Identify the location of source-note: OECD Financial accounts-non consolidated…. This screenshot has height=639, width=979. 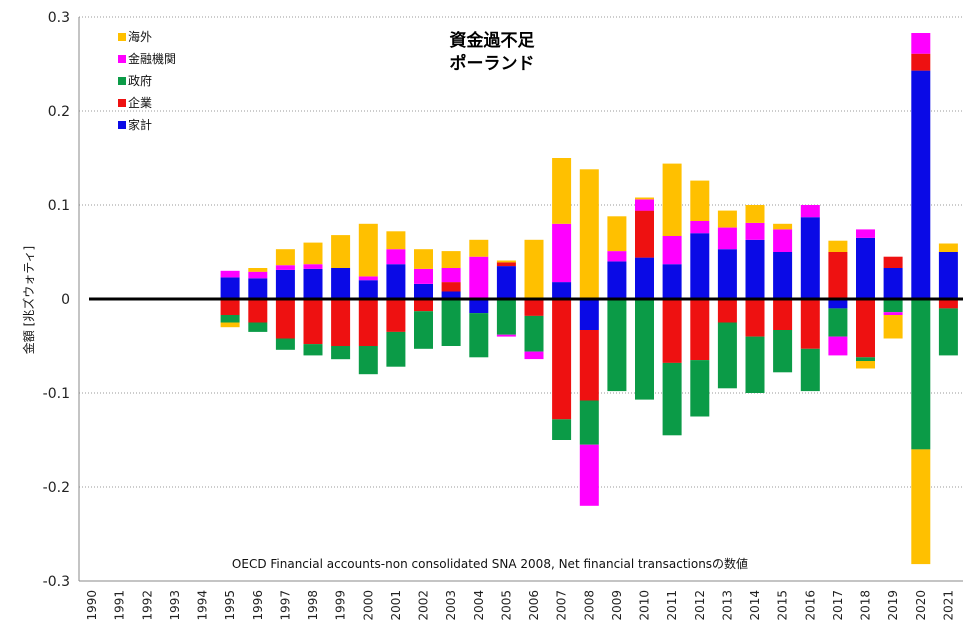
(490, 563).